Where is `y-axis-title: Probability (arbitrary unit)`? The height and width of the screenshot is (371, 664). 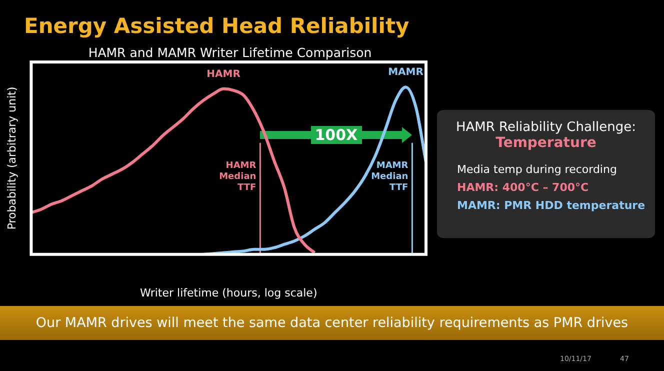 y-axis-title: Probability (arbitrary unit) is located at coordinates (11, 158).